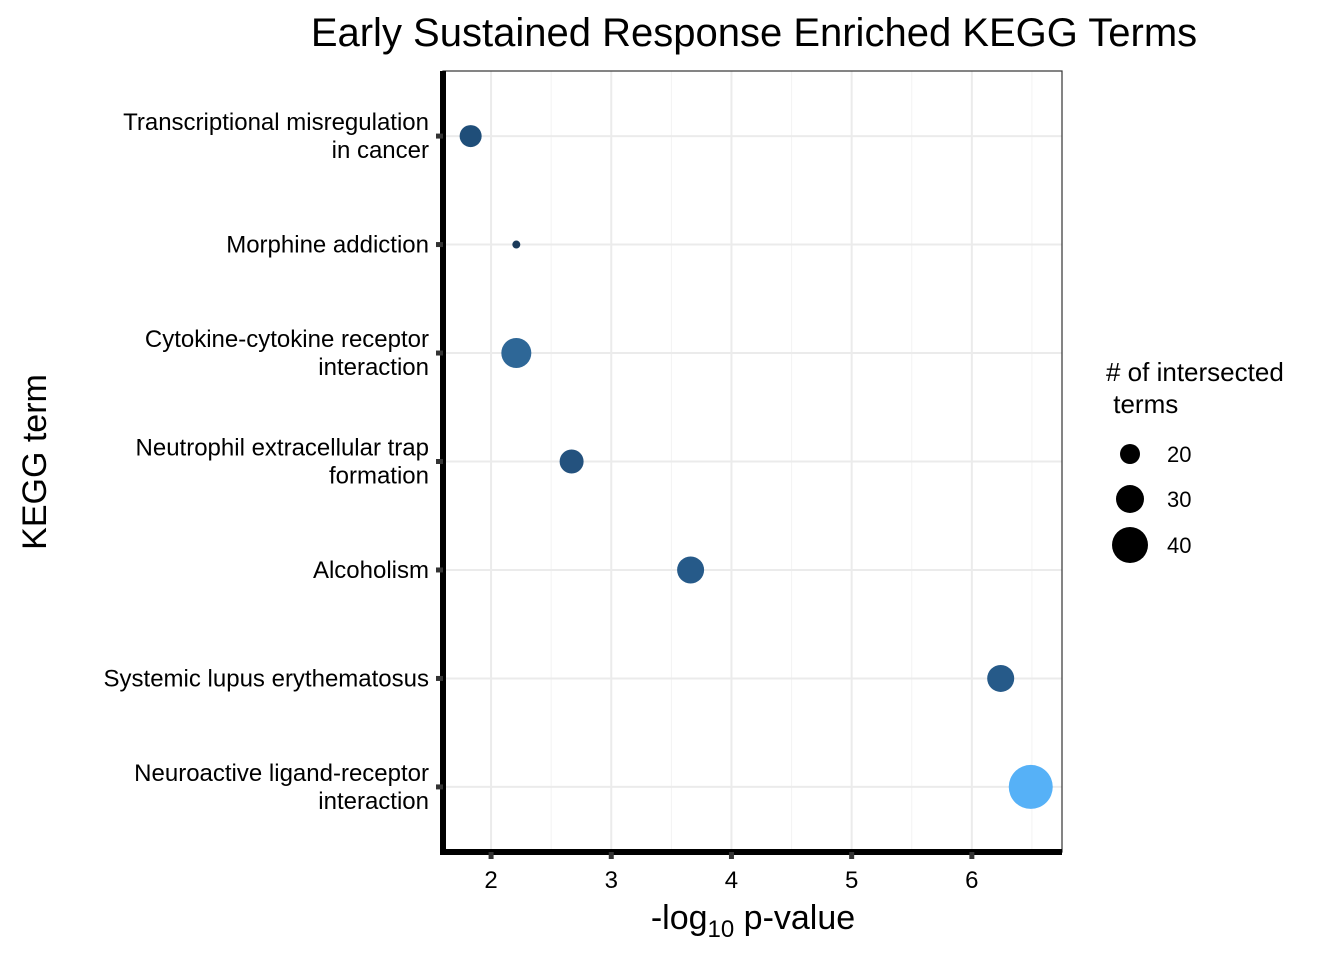  I want to click on x-tick-label: 6, so click(971, 880).